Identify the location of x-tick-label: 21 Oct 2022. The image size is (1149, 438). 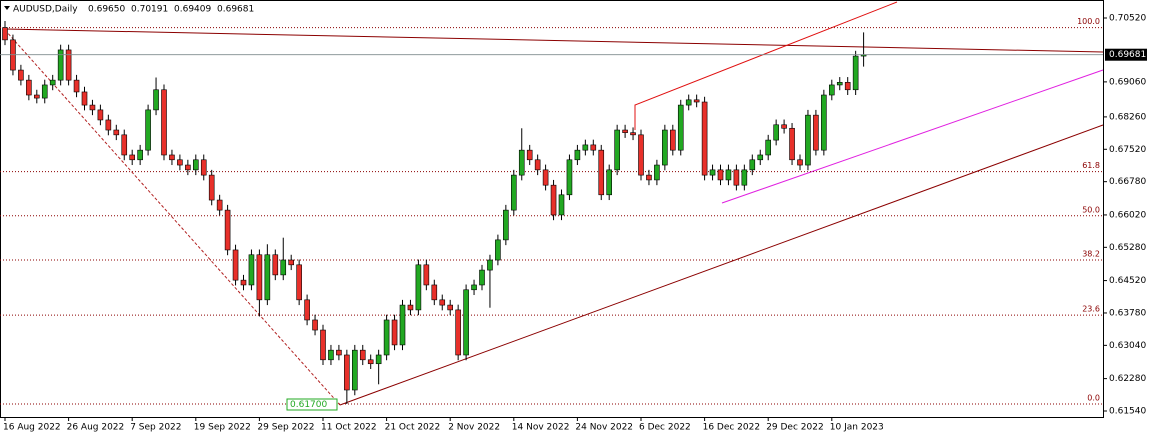
(413, 428).